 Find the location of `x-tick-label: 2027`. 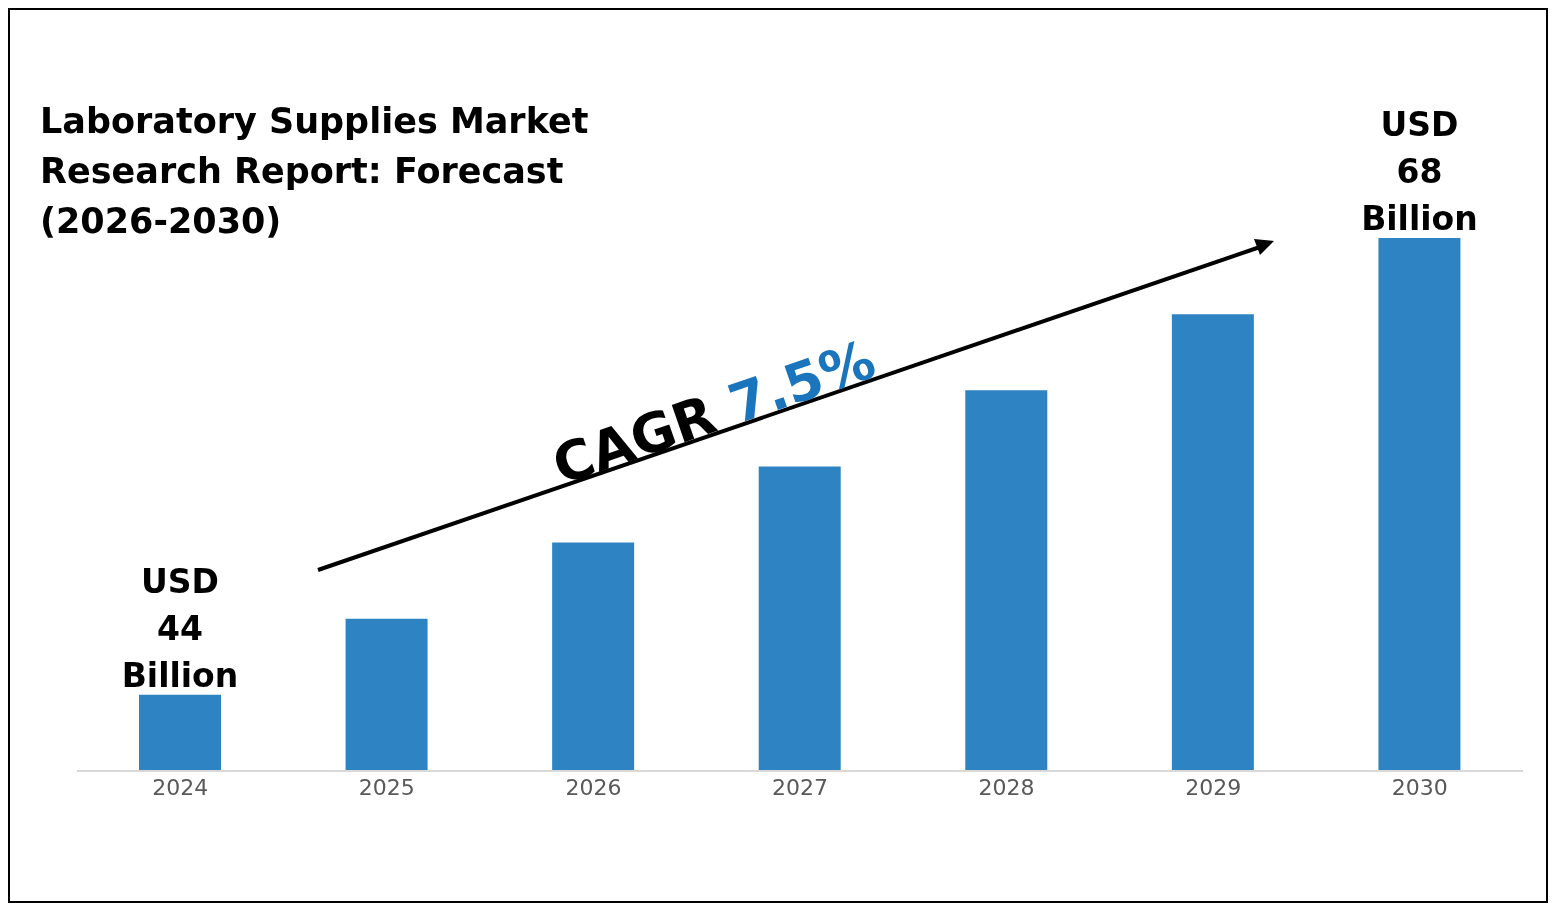

x-tick-label: 2027 is located at coordinates (800, 787).